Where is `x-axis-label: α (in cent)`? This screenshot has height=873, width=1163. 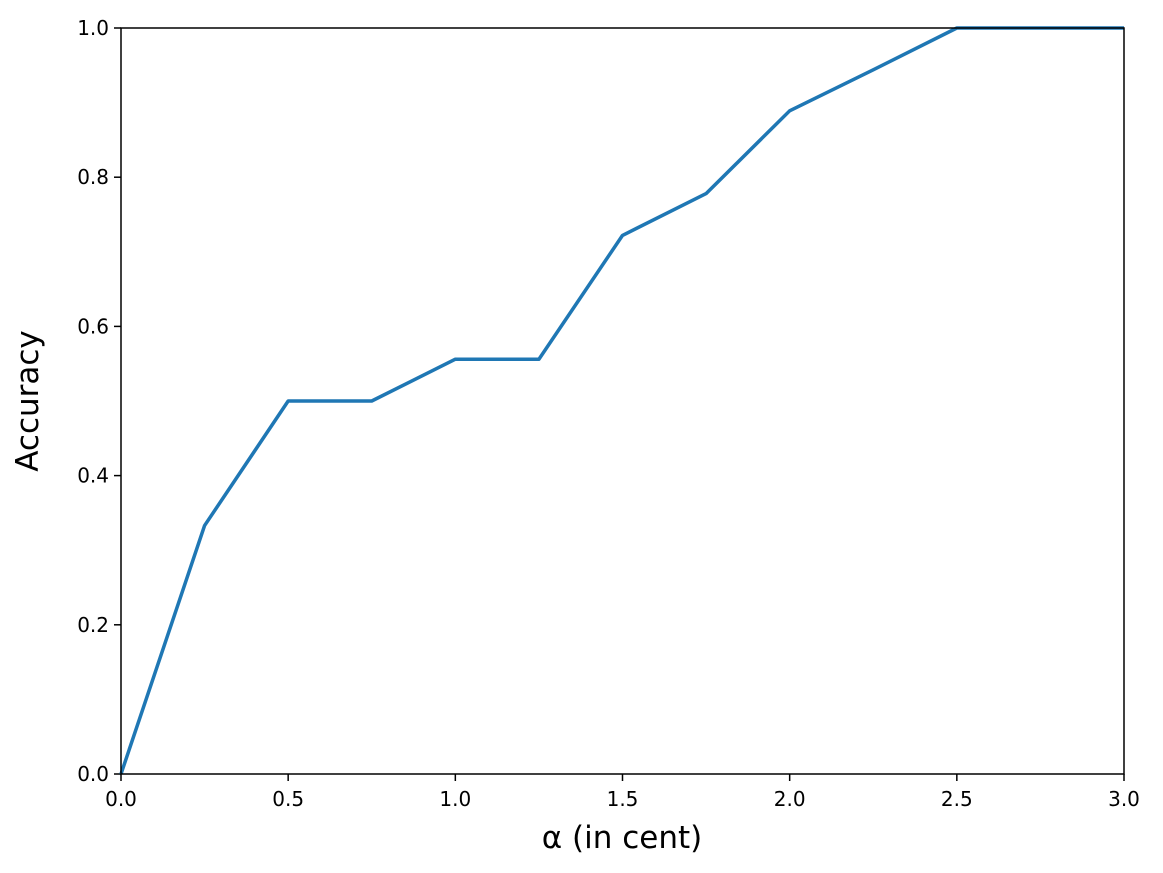
x-axis-label: α (in cent) is located at coordinates (622, 838).